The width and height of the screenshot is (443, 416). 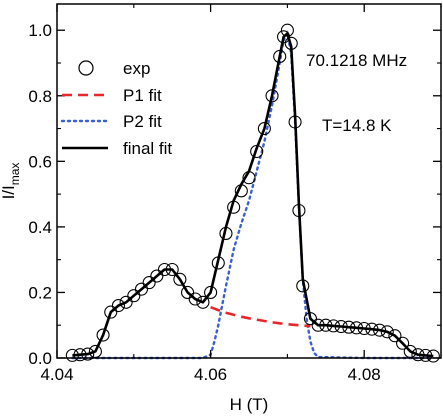 I want to click on y-tick-label: 0.8, so click(x=40, y=96).